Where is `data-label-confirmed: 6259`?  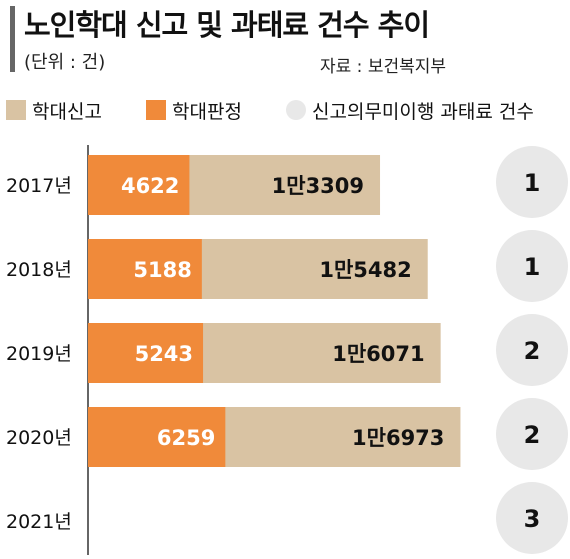 data-label-confirmed: 6259 is located at coordinates (186, 438).